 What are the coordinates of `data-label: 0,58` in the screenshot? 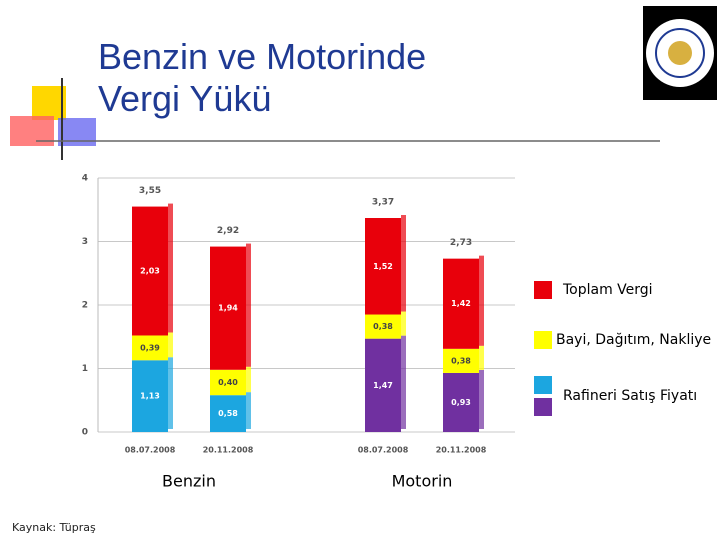 It's located at (228, 413).